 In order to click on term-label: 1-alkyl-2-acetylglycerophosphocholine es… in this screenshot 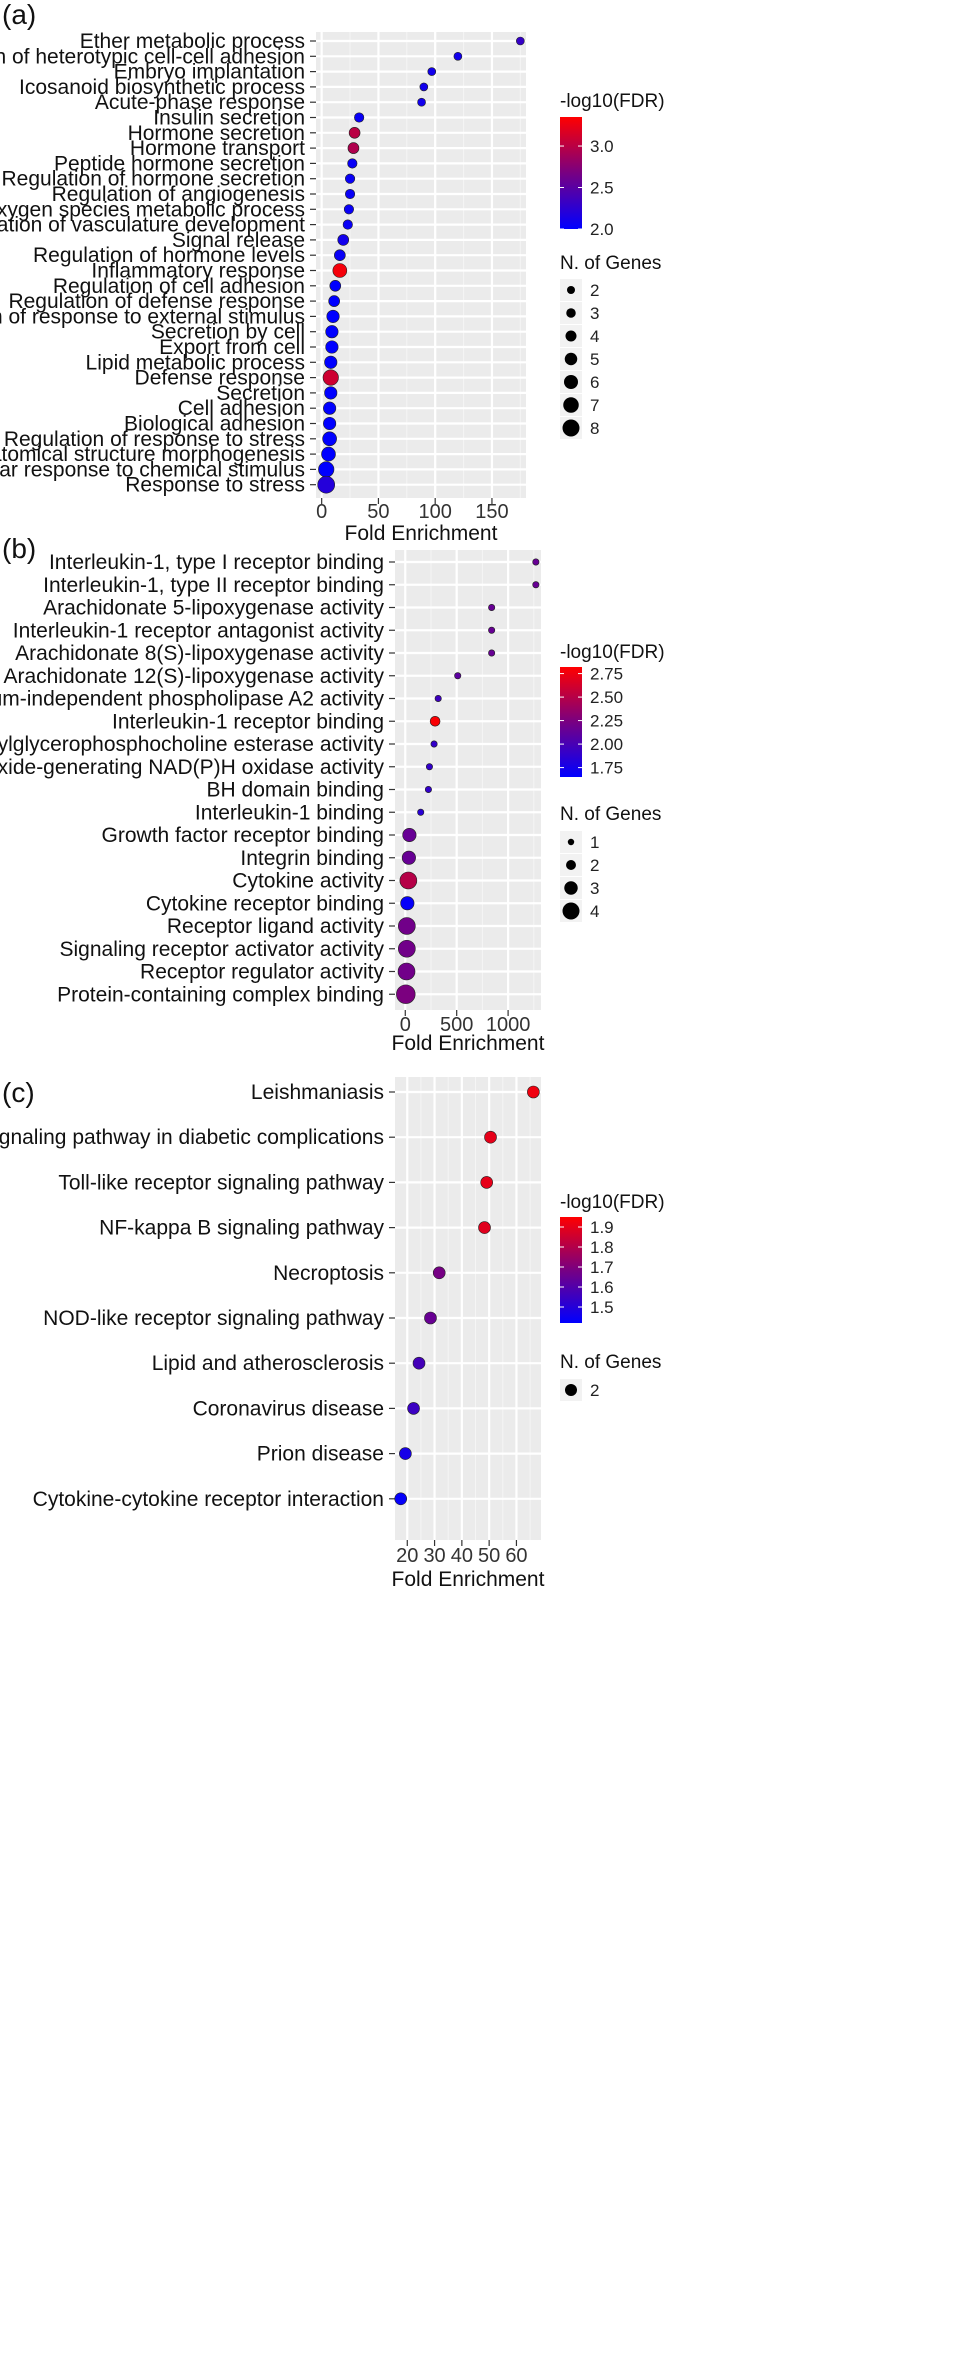, I will do `click(192, 744)`.